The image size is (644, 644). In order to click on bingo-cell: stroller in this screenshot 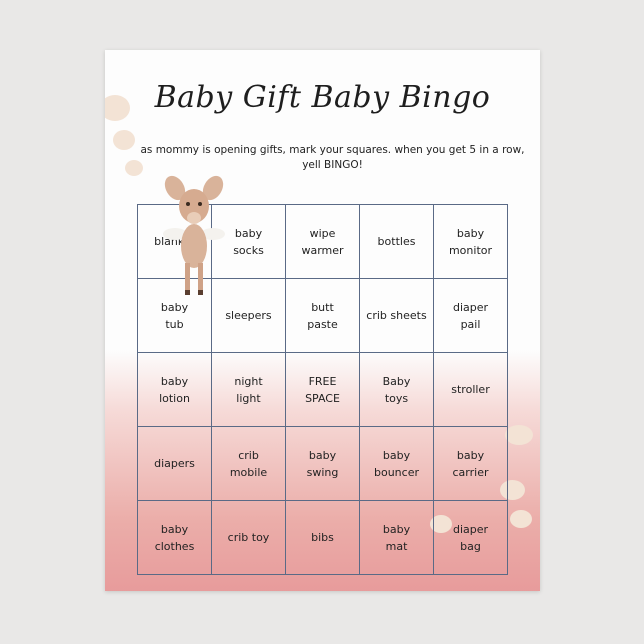, I will do `click(471, 390)`.